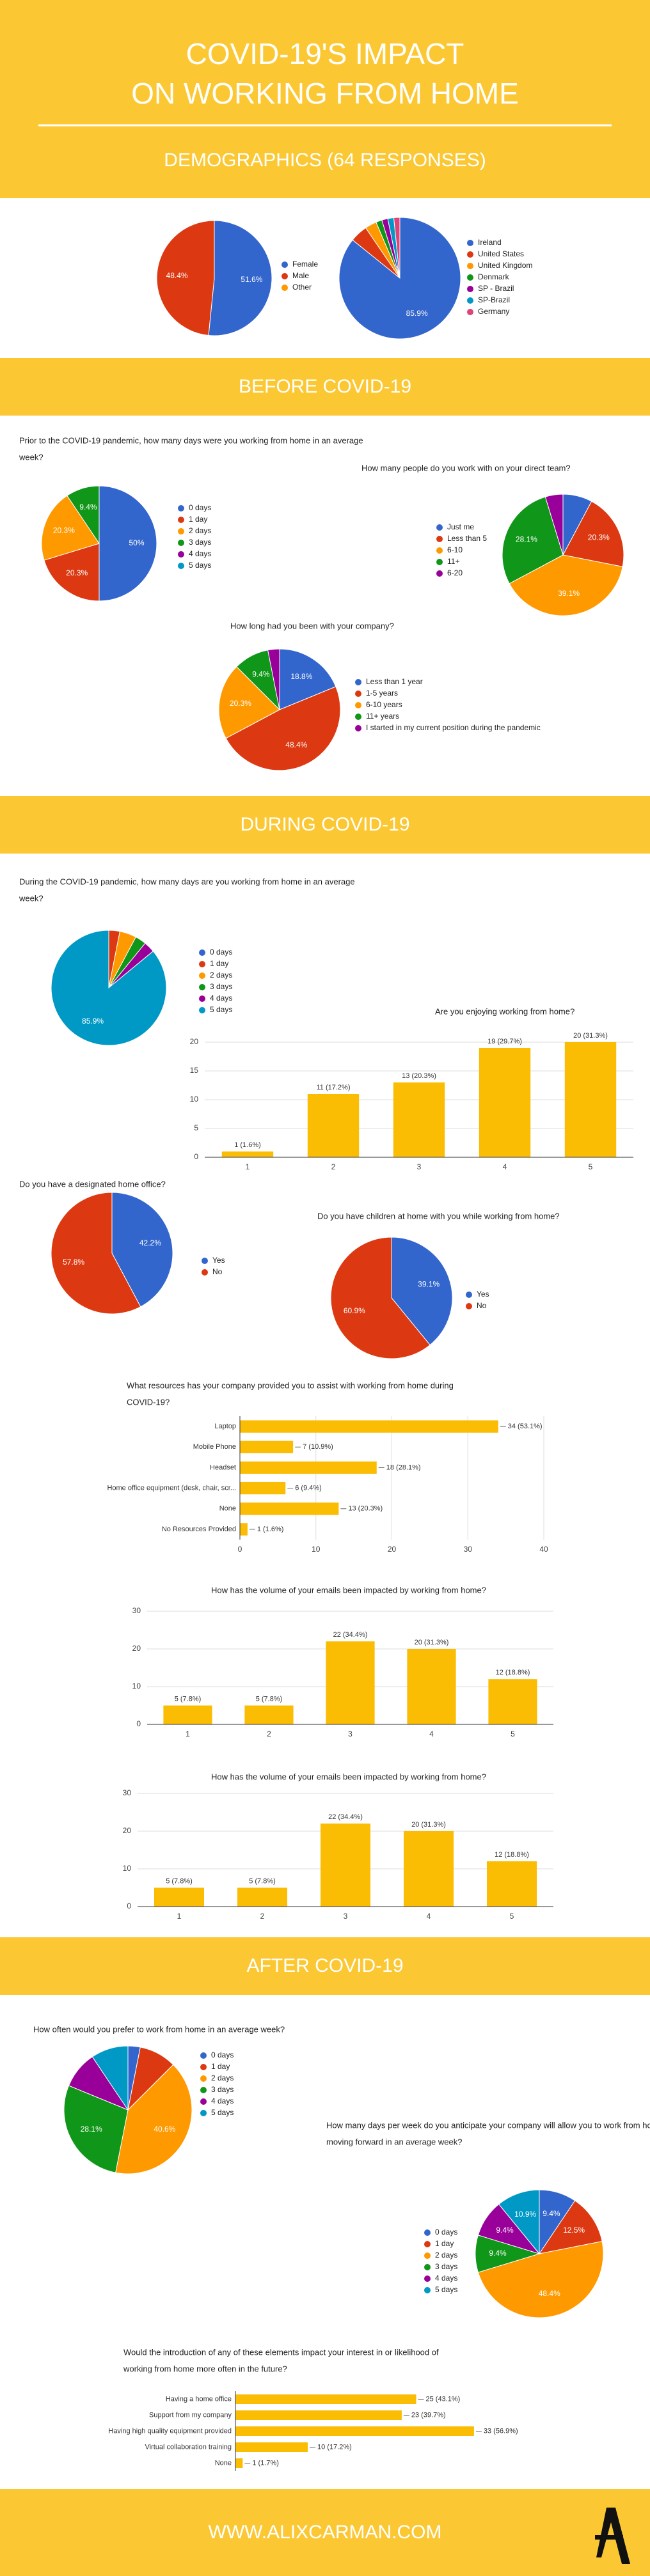 Image resolution: width=650 pixels, height=2576 pixels. I want to click on x-tick-label: 2, so click(269, 1733).